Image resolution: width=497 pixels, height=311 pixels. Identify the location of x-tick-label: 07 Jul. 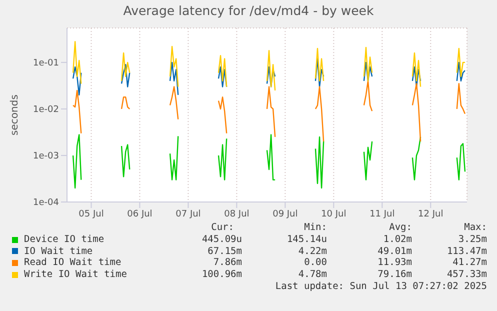
(188, 214).